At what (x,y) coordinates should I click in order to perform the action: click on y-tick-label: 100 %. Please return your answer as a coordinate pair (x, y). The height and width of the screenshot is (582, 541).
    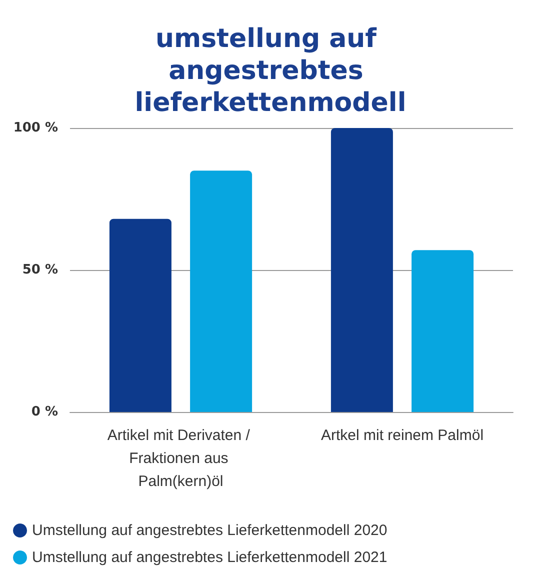
    Looking at the image, I should click on (35, 128).